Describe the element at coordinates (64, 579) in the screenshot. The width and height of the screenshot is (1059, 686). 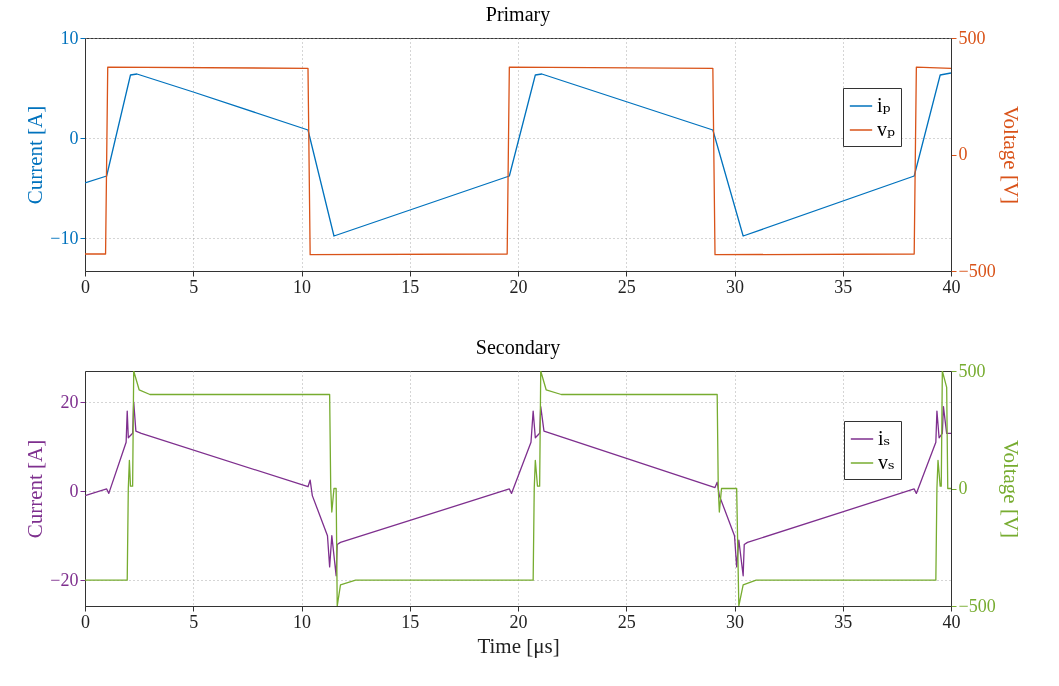
I see `y-tick-label: −20` at that location.